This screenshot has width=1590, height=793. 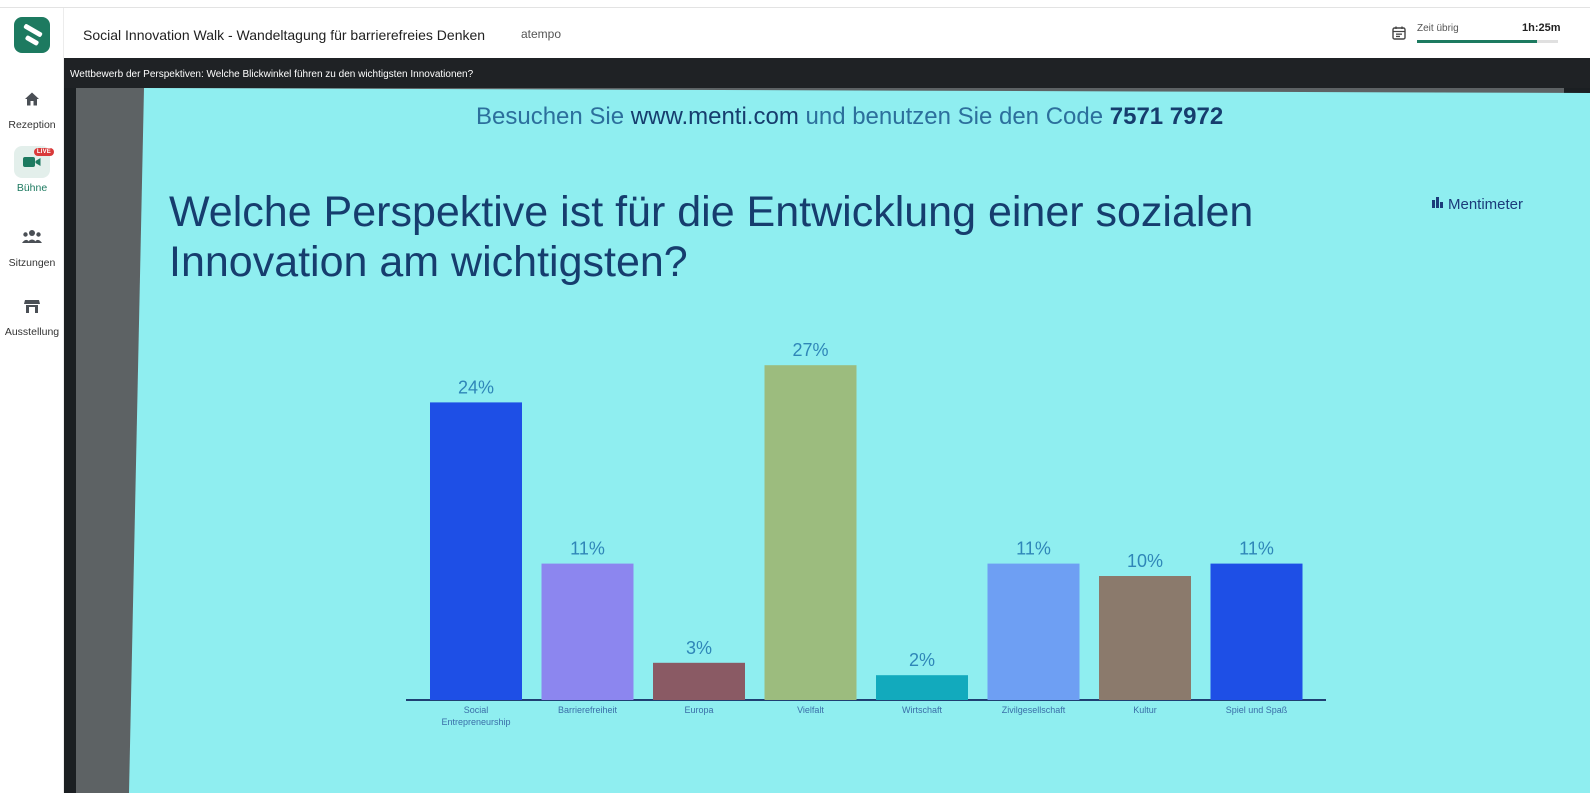 I want to click on chart-category-label: Vielfalt, so click(x=810, y=710).